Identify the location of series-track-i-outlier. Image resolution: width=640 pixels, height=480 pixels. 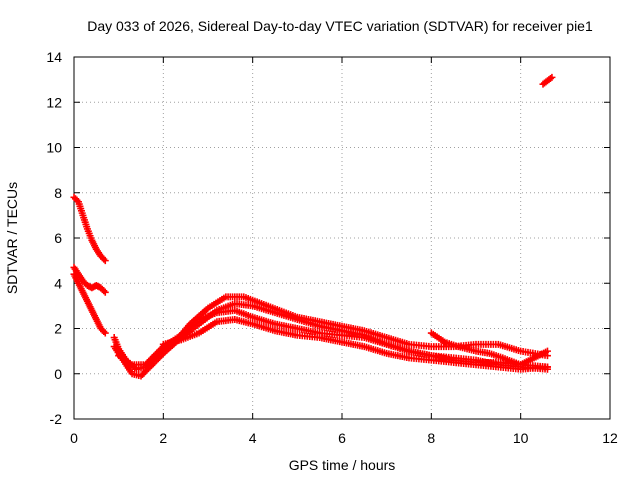
(547, 80).